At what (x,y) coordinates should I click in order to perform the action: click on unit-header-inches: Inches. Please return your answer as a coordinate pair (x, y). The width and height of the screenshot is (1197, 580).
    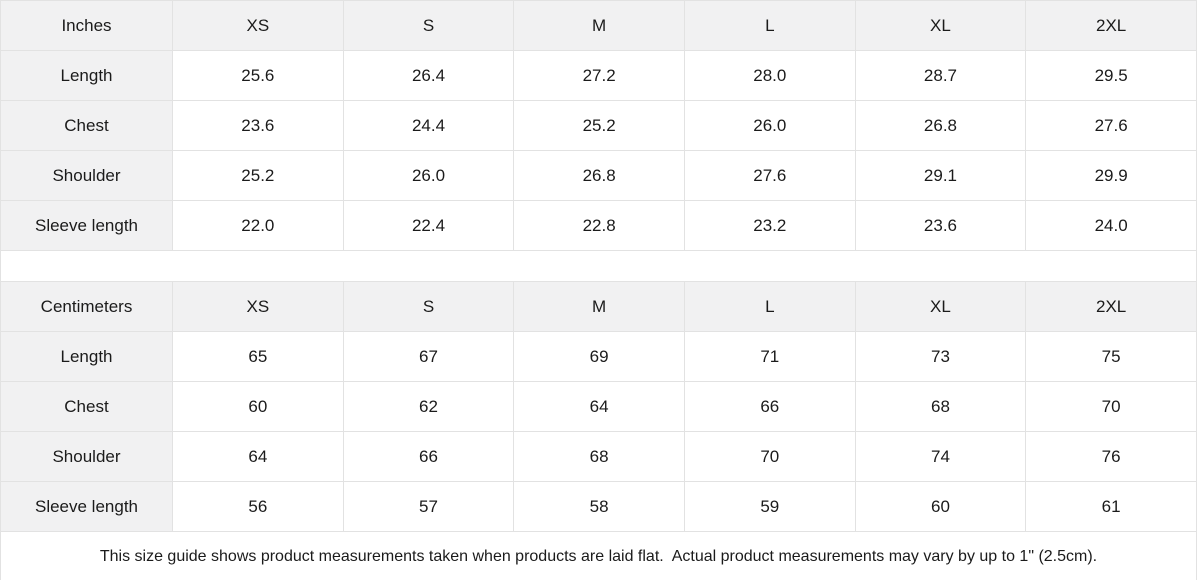
    Looking at the image, I should click on (86, 25).